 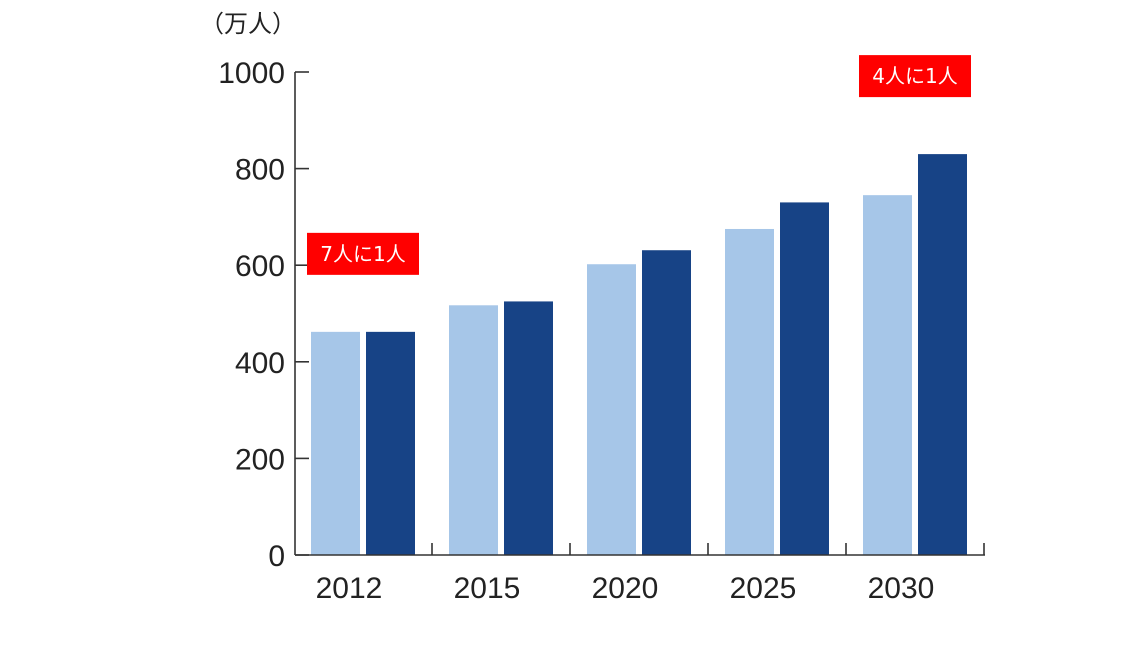 I want to click on y-tick-label: 600, so click(x=260, y=266).